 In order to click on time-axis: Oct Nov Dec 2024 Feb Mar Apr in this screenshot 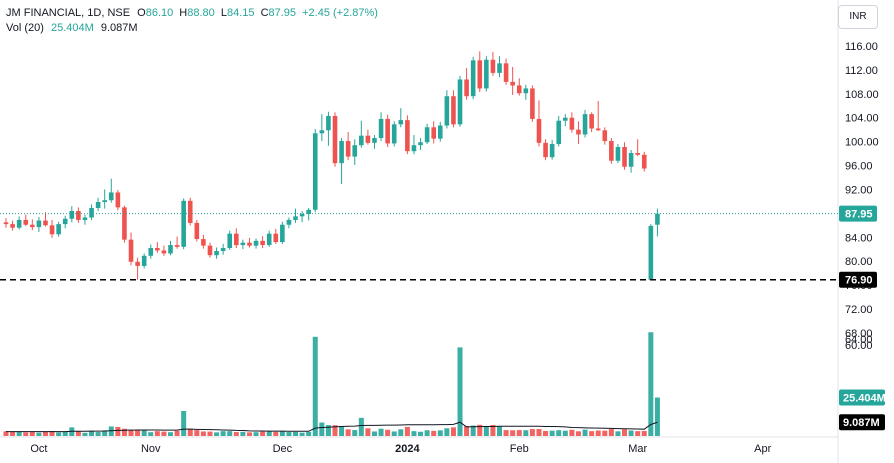, I will do `click(400, 449)`.